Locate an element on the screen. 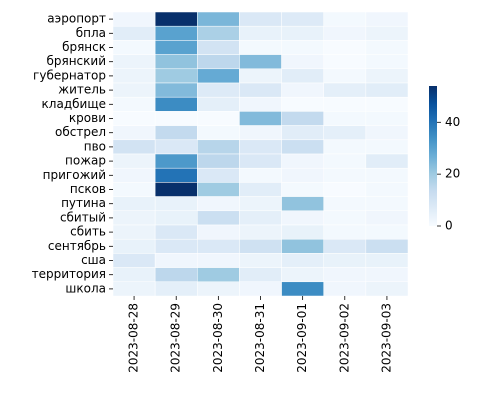  y-tick-label: сбитый is located at coordinates (83, 217).